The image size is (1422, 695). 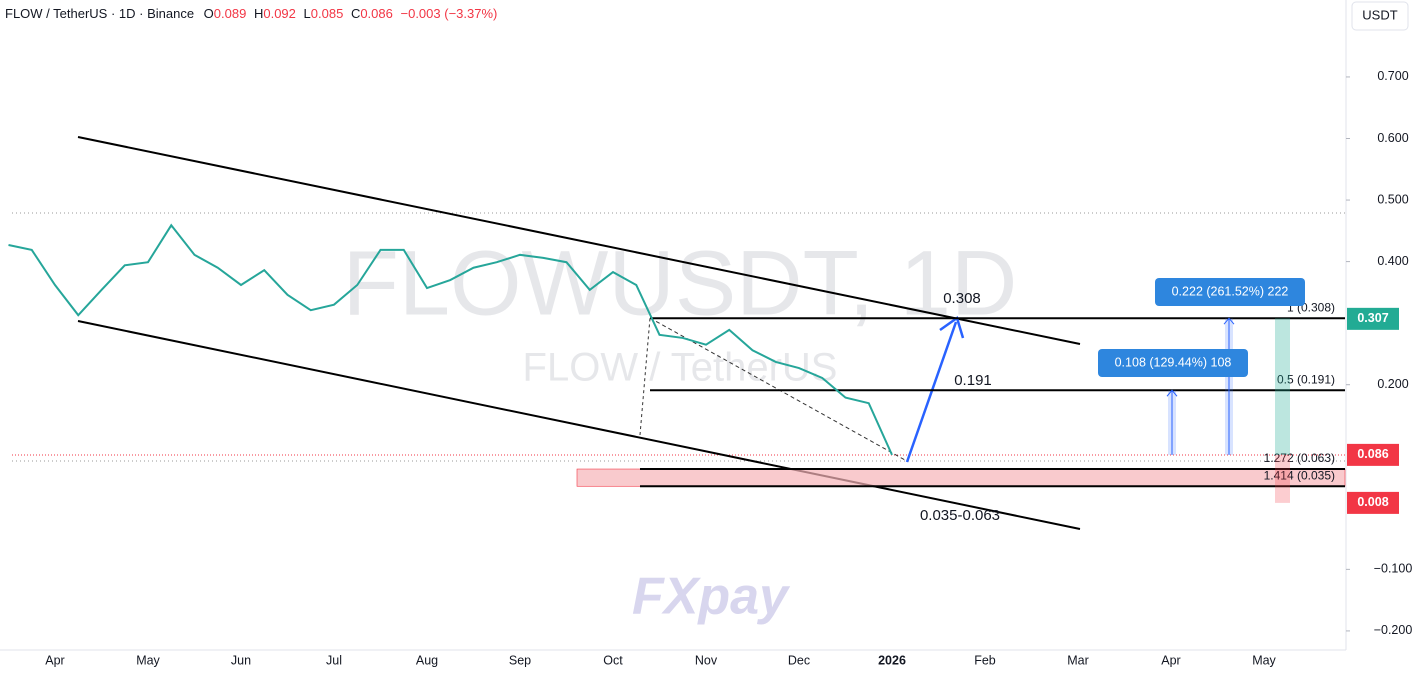 I want to click on level-label: 0.308, so click(x=962, y=298).